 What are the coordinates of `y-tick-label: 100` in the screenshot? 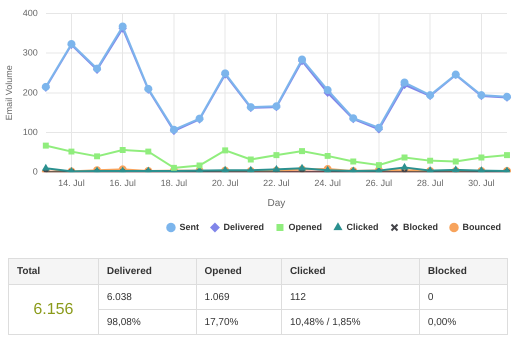 It's located at (30, 131).